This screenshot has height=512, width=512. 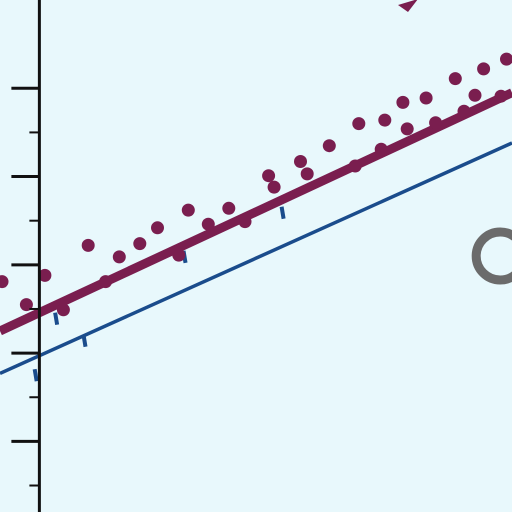 I want to click on y-axis, so click(x=26, y=256).